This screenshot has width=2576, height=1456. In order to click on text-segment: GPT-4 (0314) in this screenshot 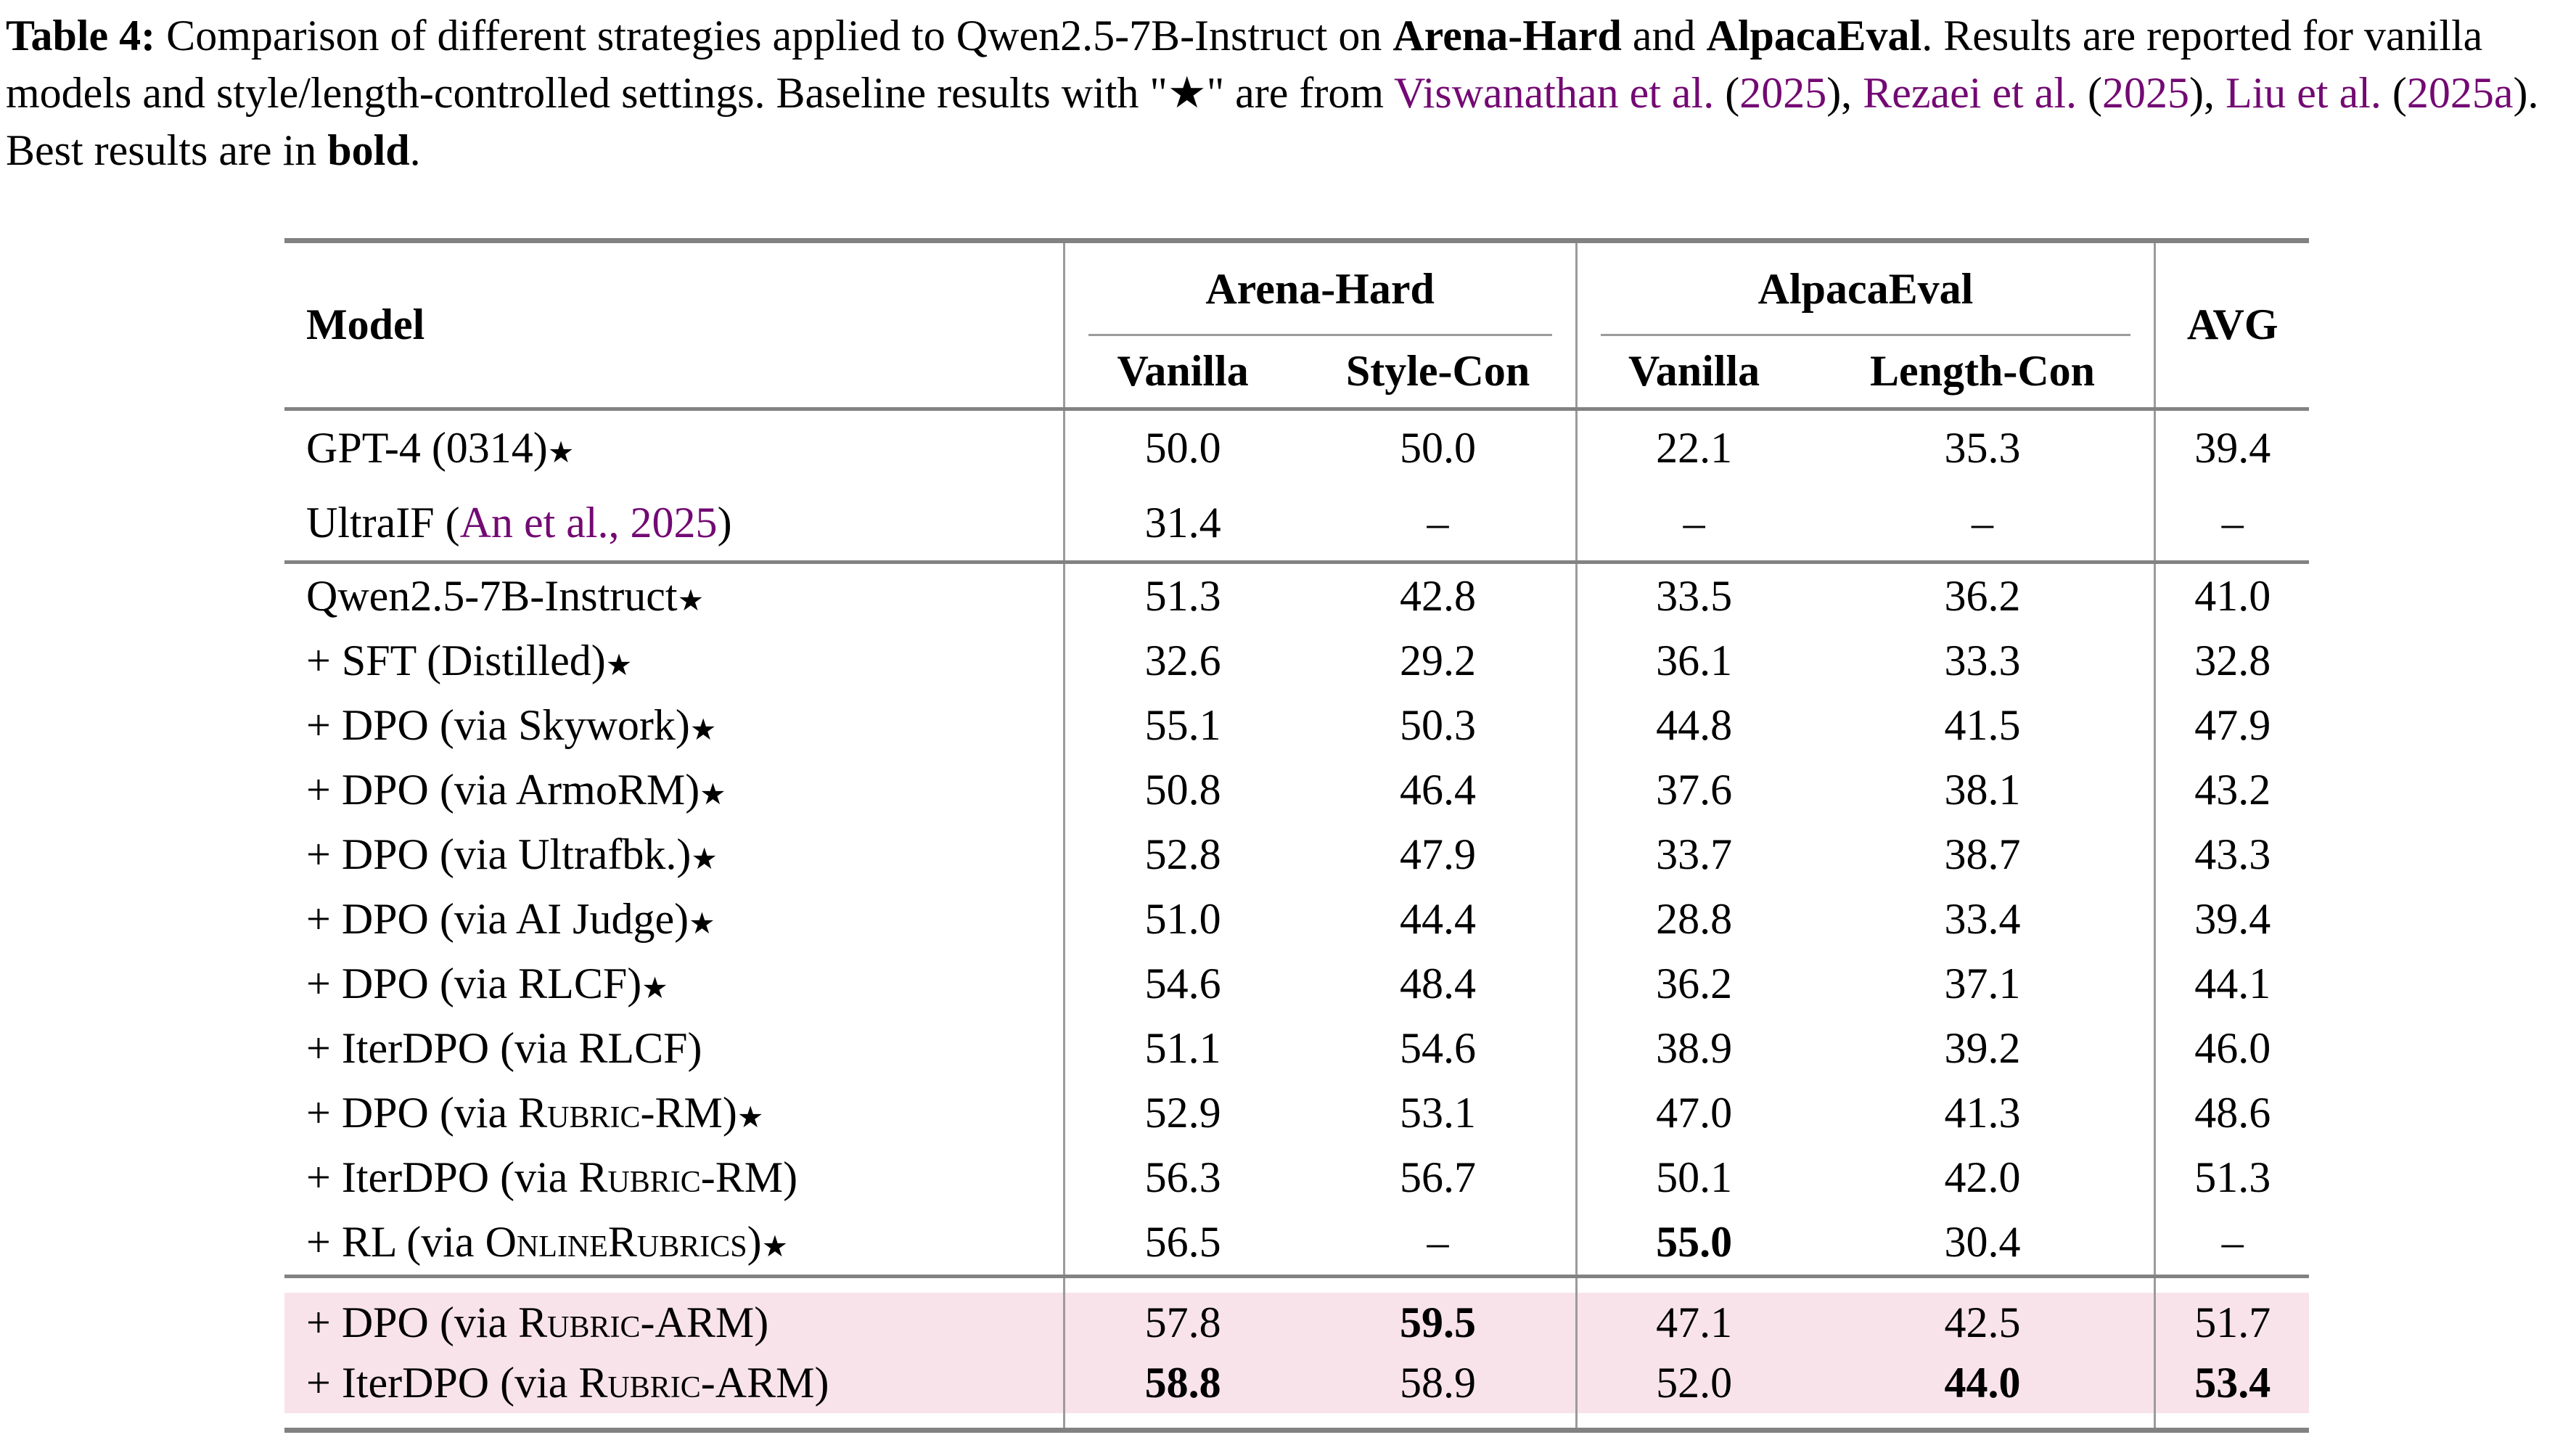, I will do `click(427, 447)`.